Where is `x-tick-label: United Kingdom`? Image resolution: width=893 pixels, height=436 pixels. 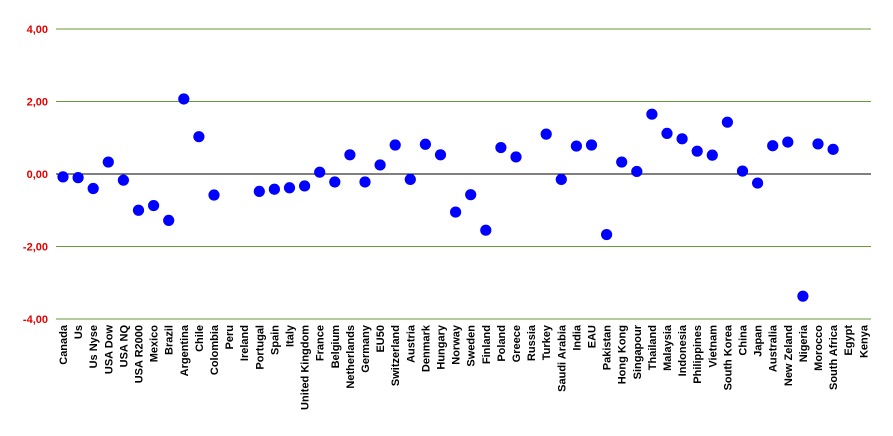
x-tick-label: United Kingdom is located at coordinates (306, 367).